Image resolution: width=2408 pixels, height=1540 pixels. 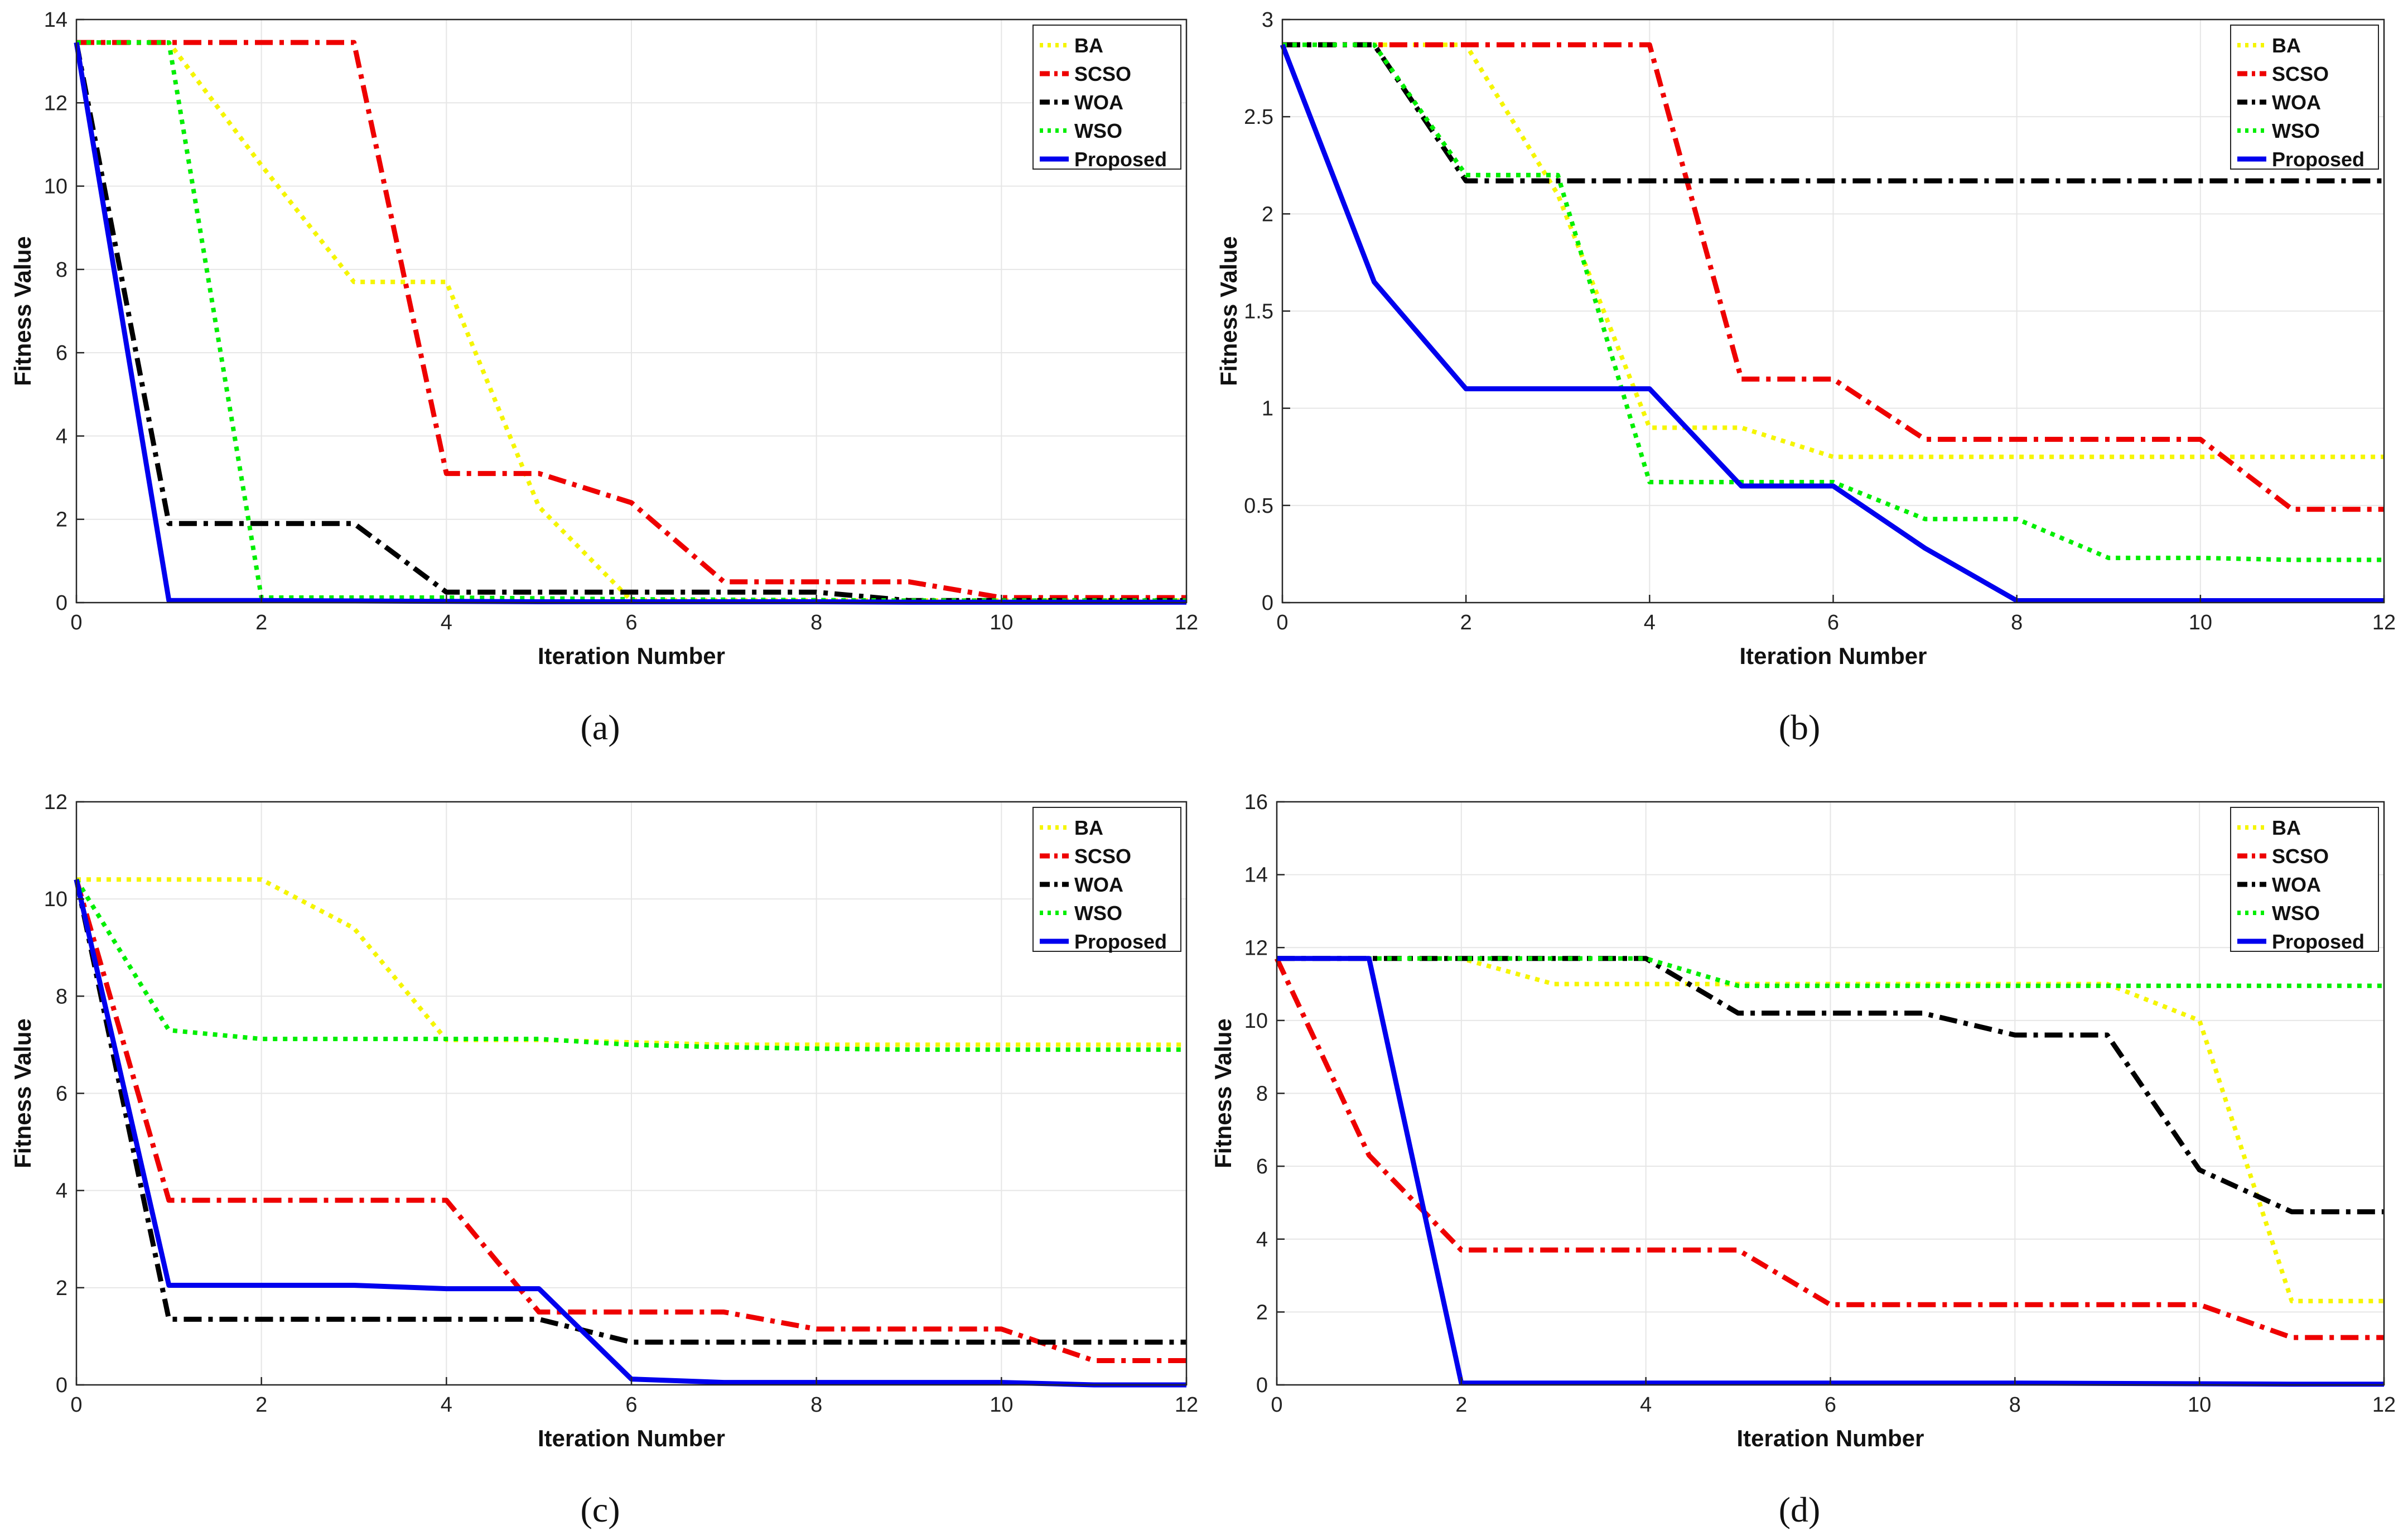 I want to click on x-tick-label: 6, so click(x=1830, y=1405).